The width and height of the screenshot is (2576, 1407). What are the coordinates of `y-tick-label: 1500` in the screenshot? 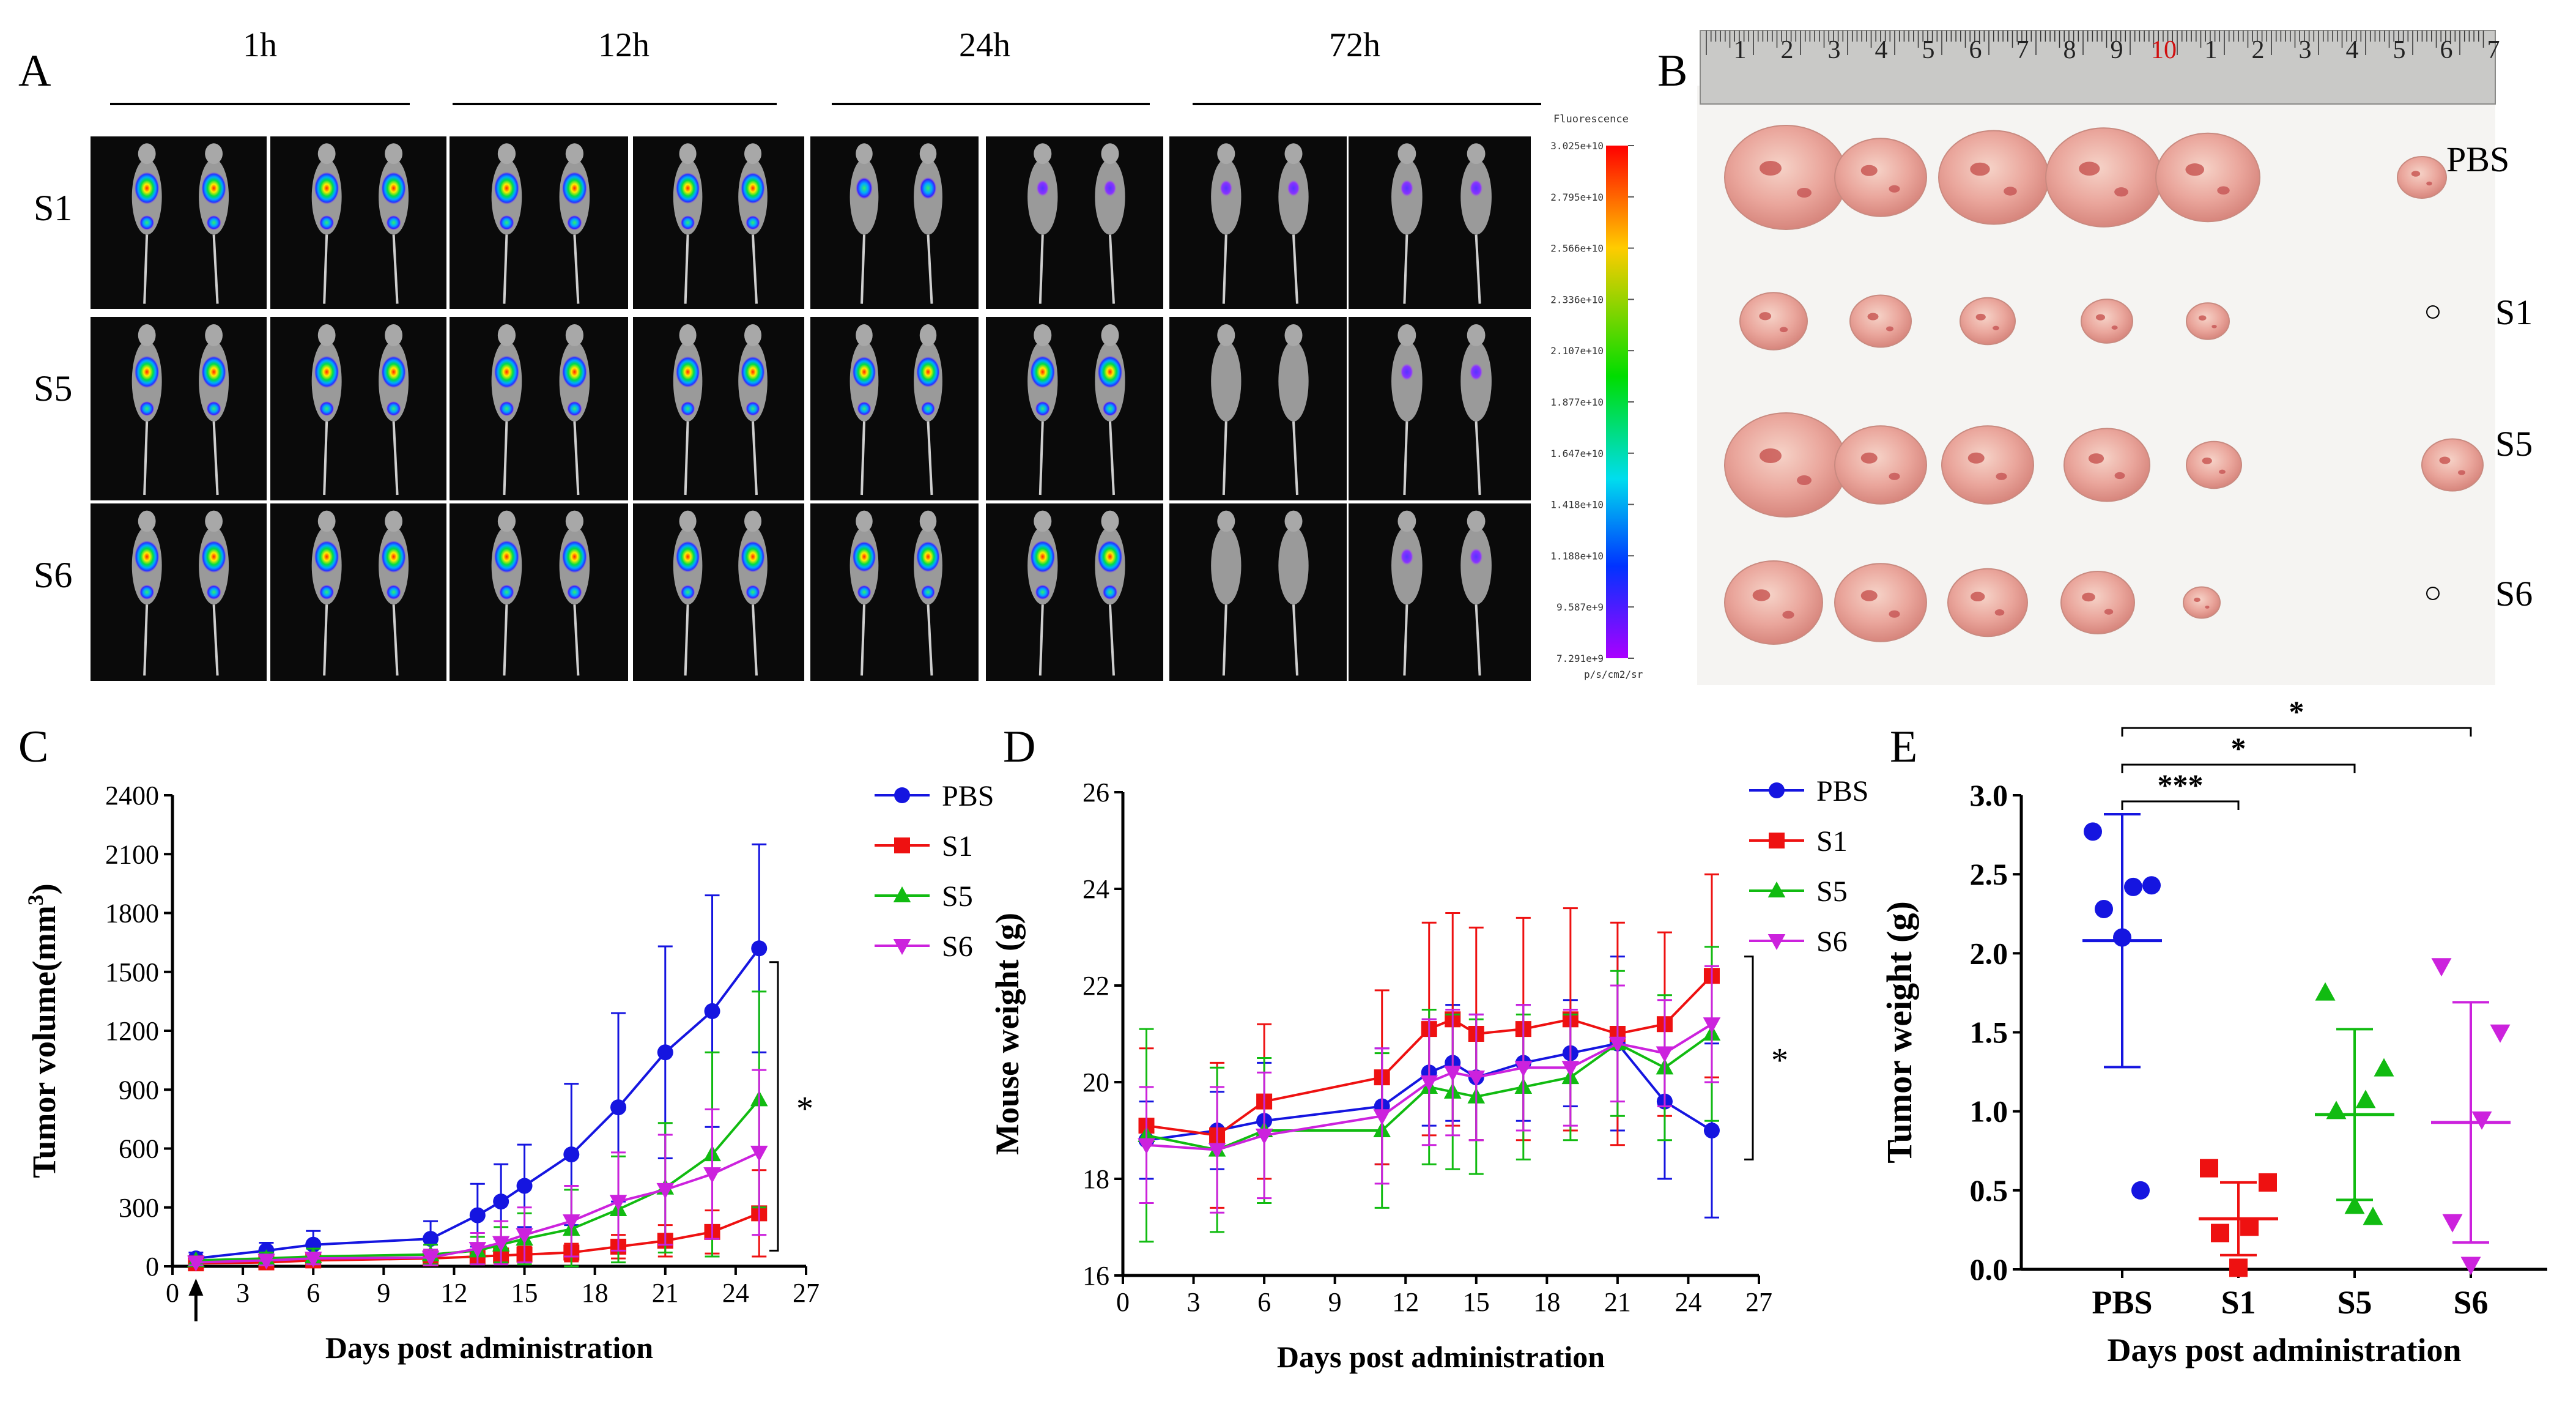 It's located at (132, 972).